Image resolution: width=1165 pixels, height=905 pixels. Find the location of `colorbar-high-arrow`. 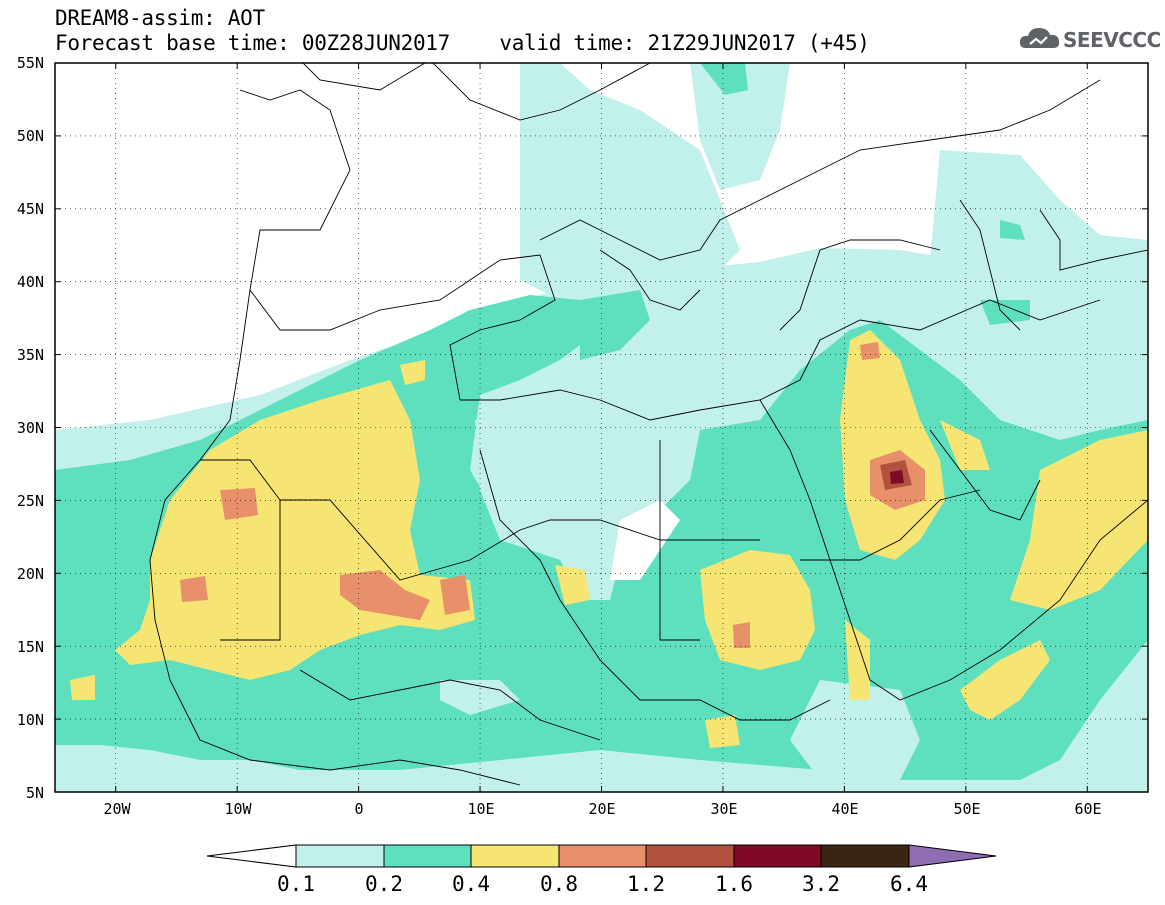

colorbar-high-arrow is located at coordinates (952, 856).